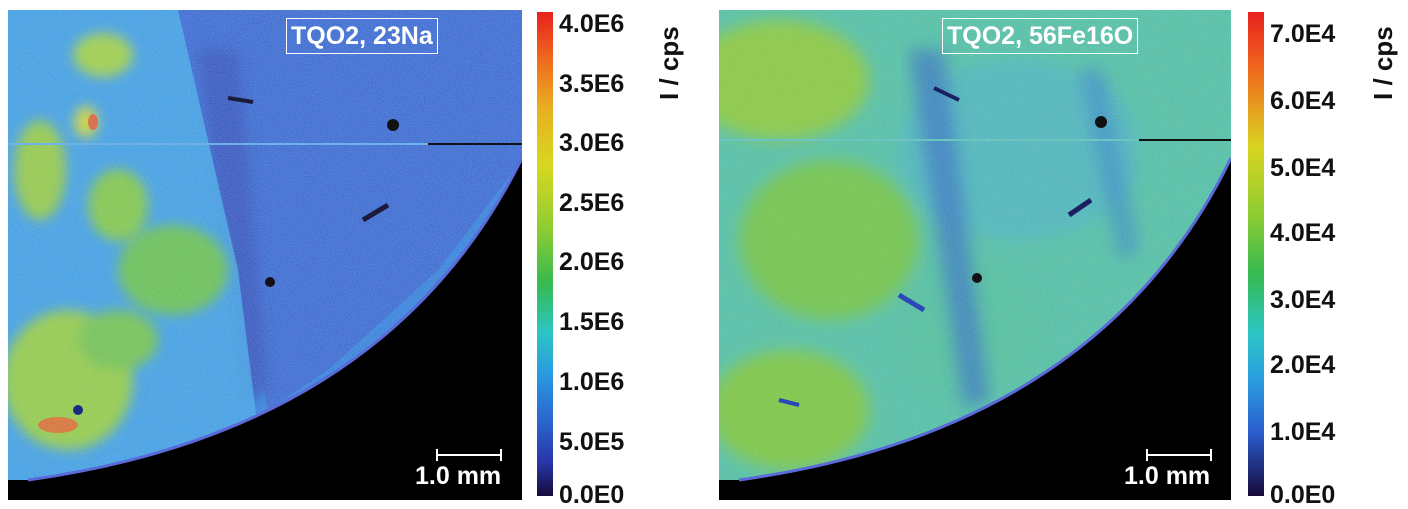 The height and width of the screenshot is (509, 1408). I want to click on panel-label-56fe16o: TQO2, 56Fe16O, so click(1040, 36).